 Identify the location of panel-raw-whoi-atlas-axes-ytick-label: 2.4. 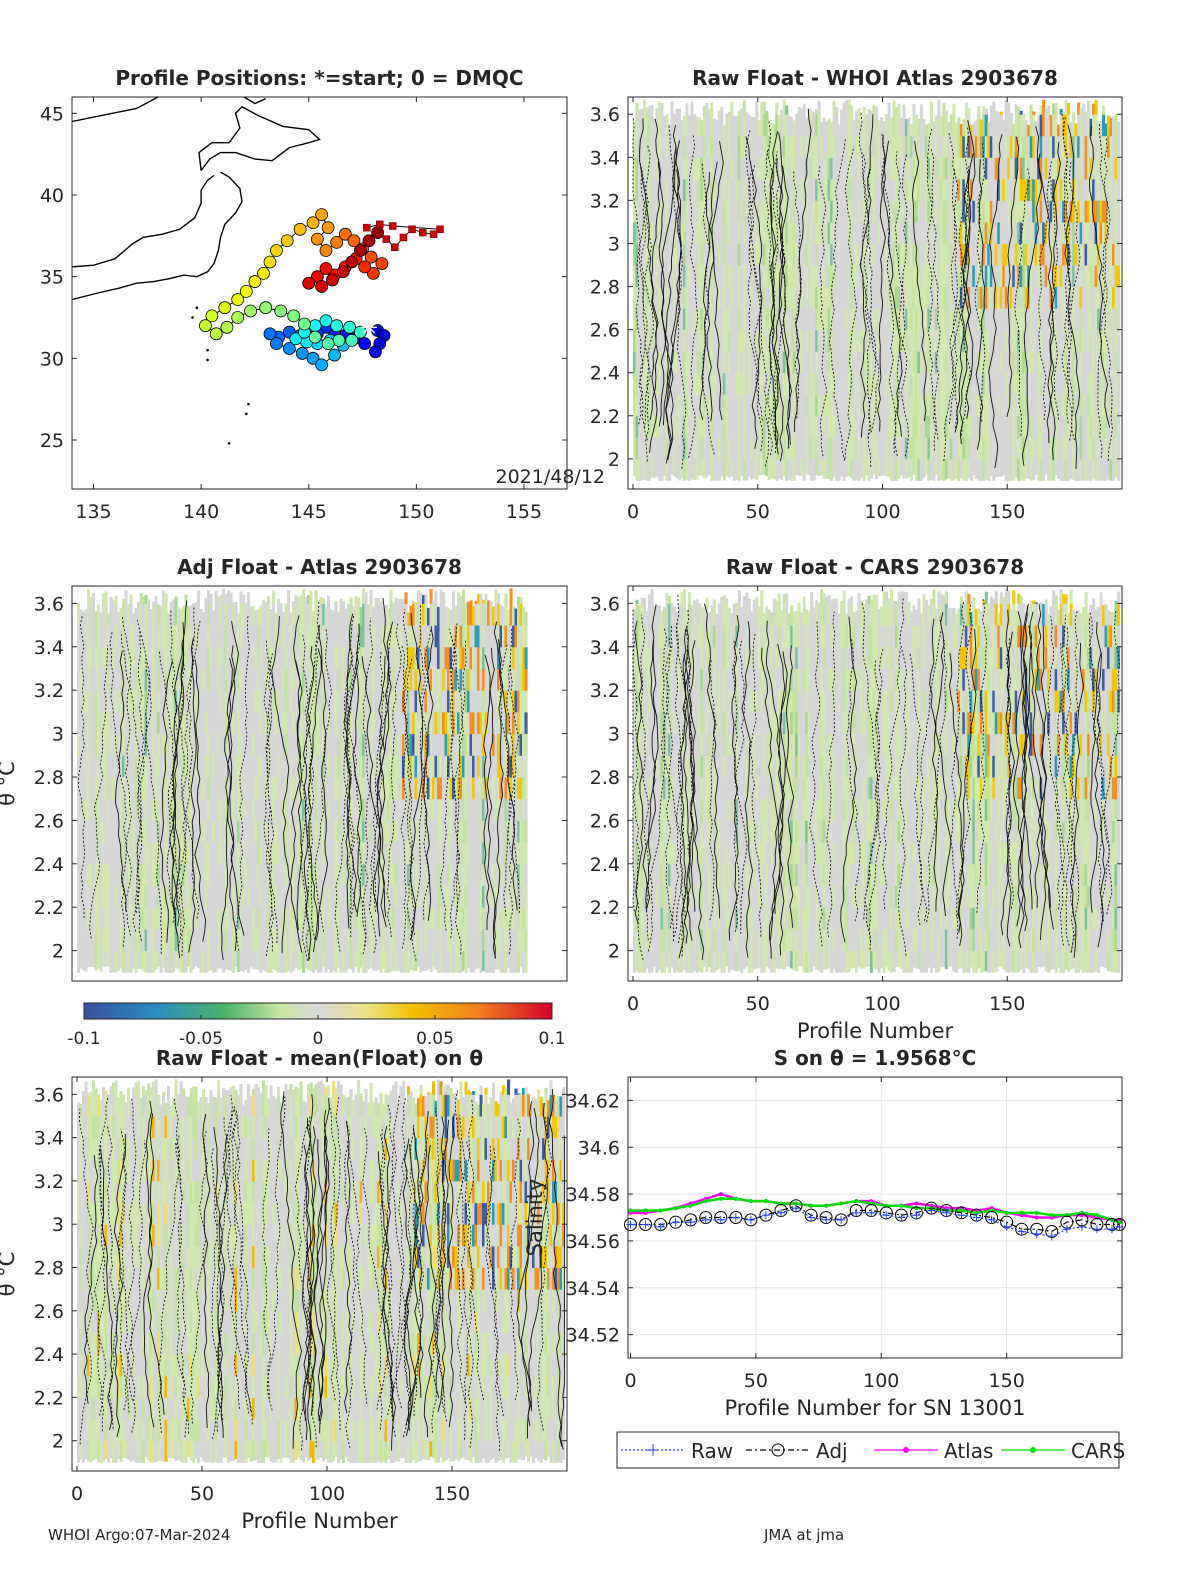
(605, 374).